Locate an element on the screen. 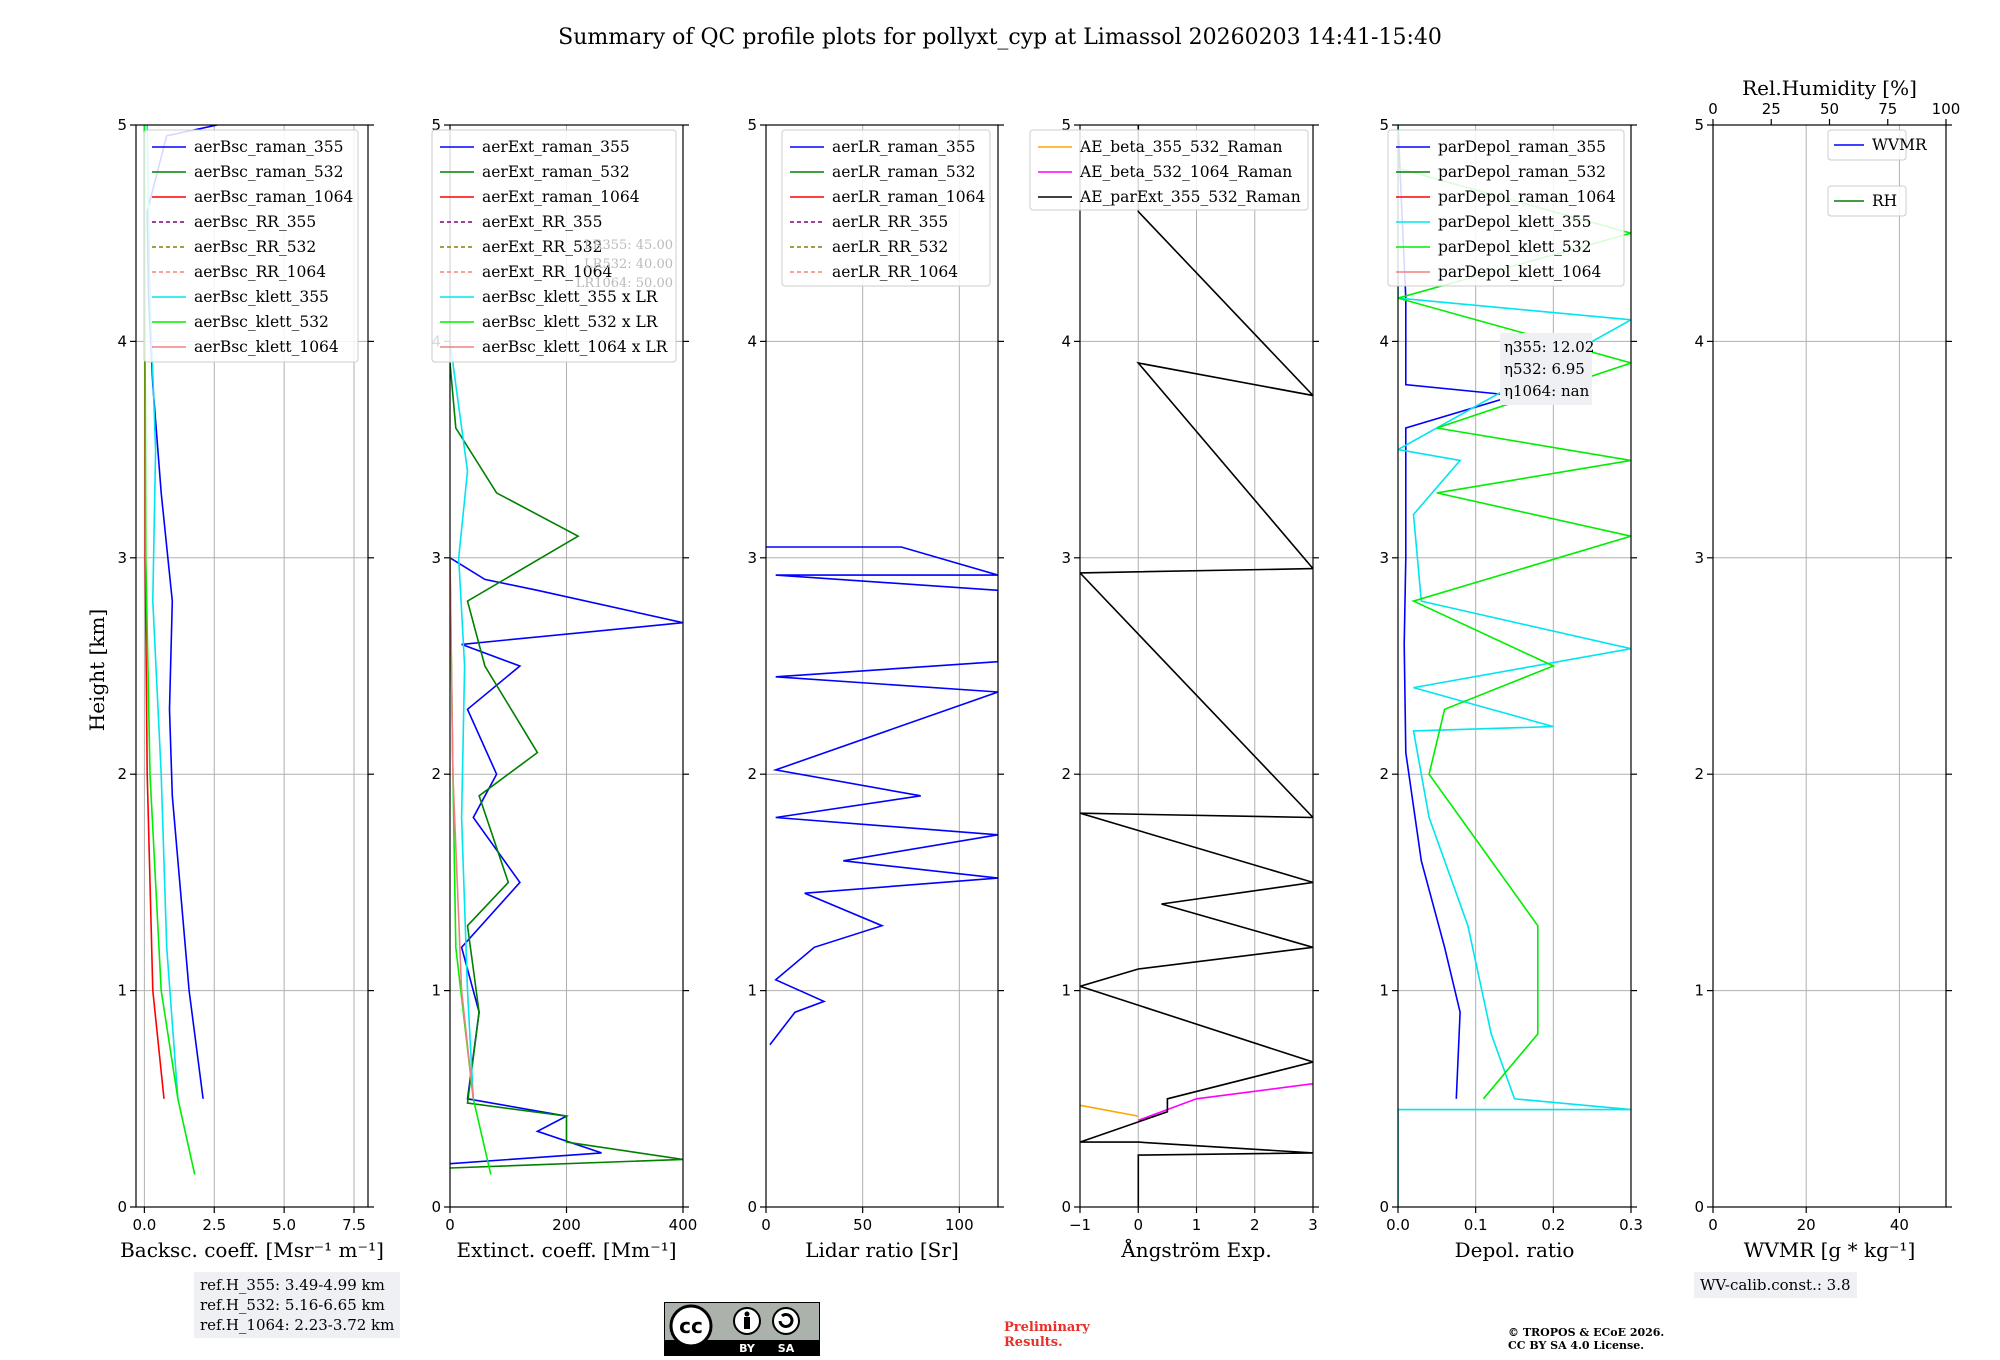 The height and width of the screenshot is (1360, 2000). series-group-ext is located at coordinates (566, 758).